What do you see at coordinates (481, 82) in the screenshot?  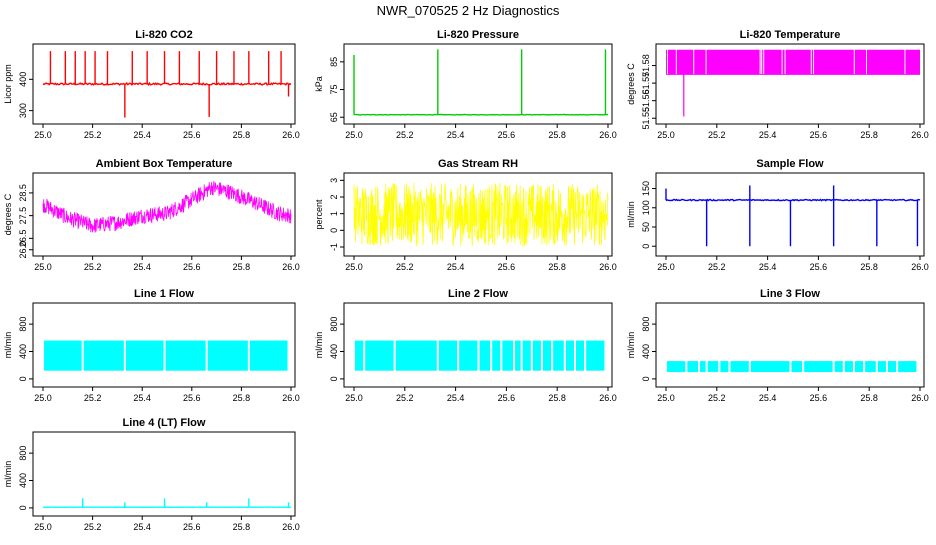 I see `series-pressure` at bounding box center [481, 82].